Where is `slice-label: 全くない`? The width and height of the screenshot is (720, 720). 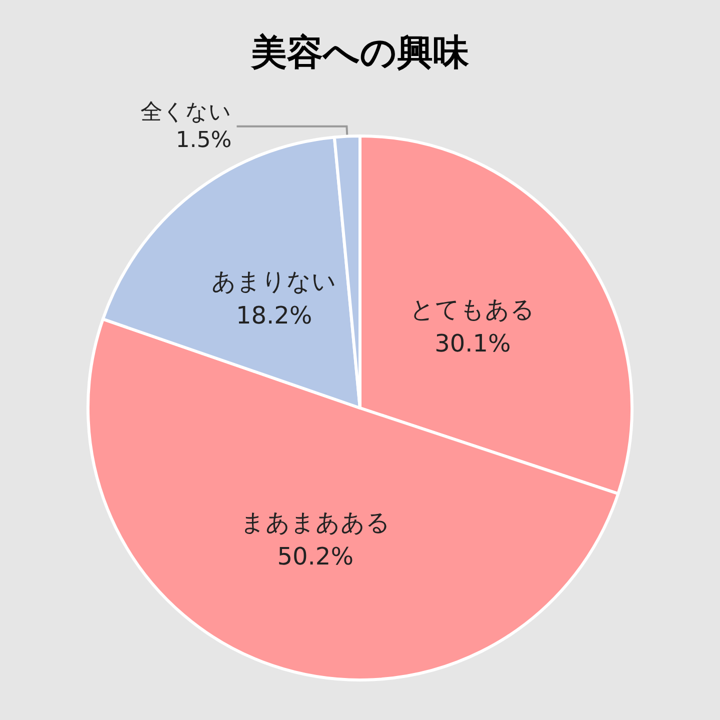 slice-label: 全くない is located at coordinates (186, 112).